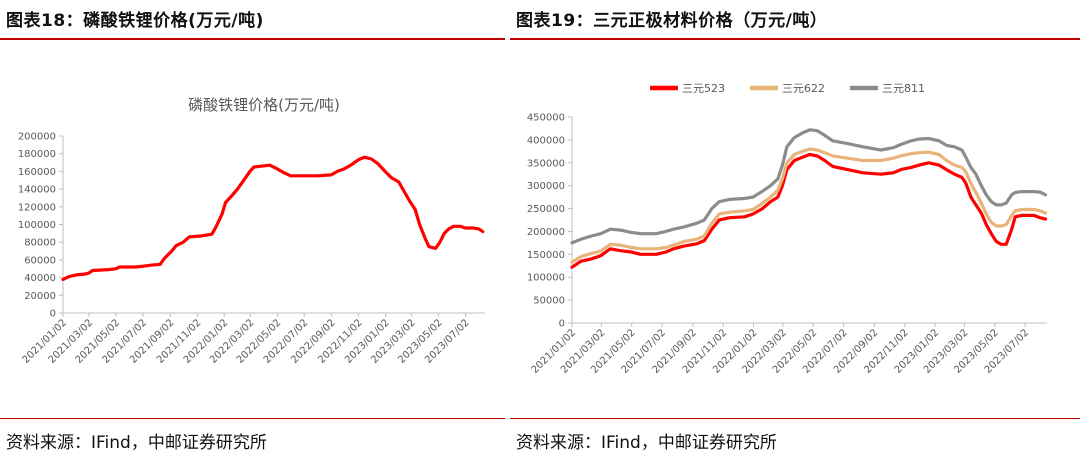 Image resolution: width=1080 pixels, height=461 pixels. I want to click on y-tick-label: 160000, so click(37, 172).